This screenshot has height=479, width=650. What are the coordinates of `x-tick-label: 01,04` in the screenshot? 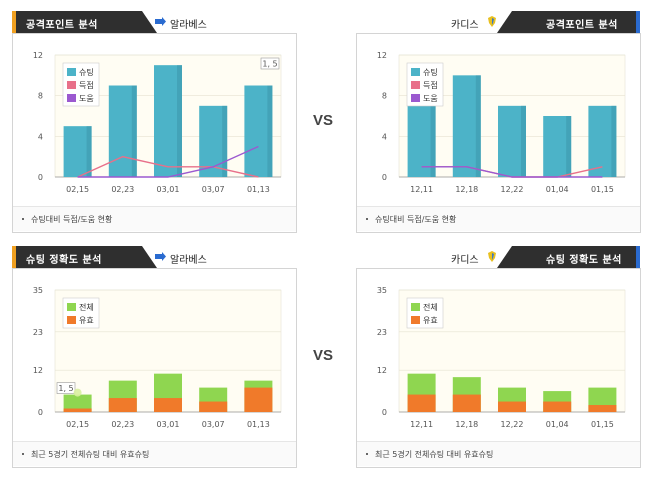 It's located at (557, 424).